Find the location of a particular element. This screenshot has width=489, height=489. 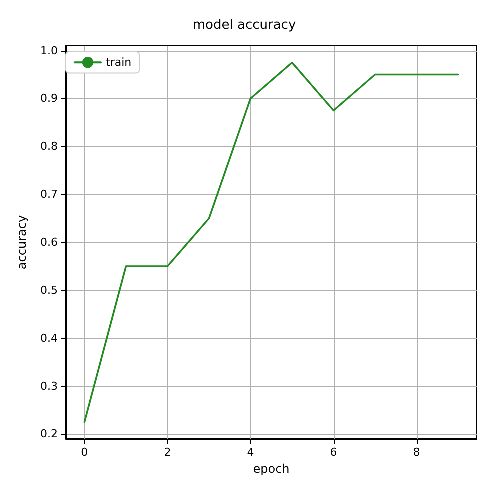

x-tick-label: 2 is located at coordinates (168, 452).